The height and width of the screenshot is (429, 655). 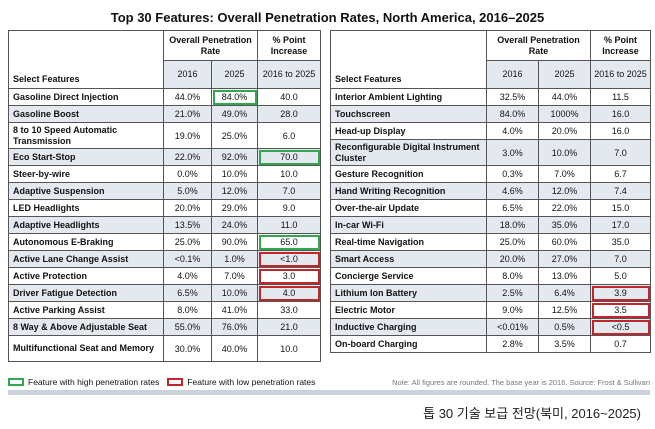 I want to click on value-2025: 29.0%, so click(x=234, y=208).